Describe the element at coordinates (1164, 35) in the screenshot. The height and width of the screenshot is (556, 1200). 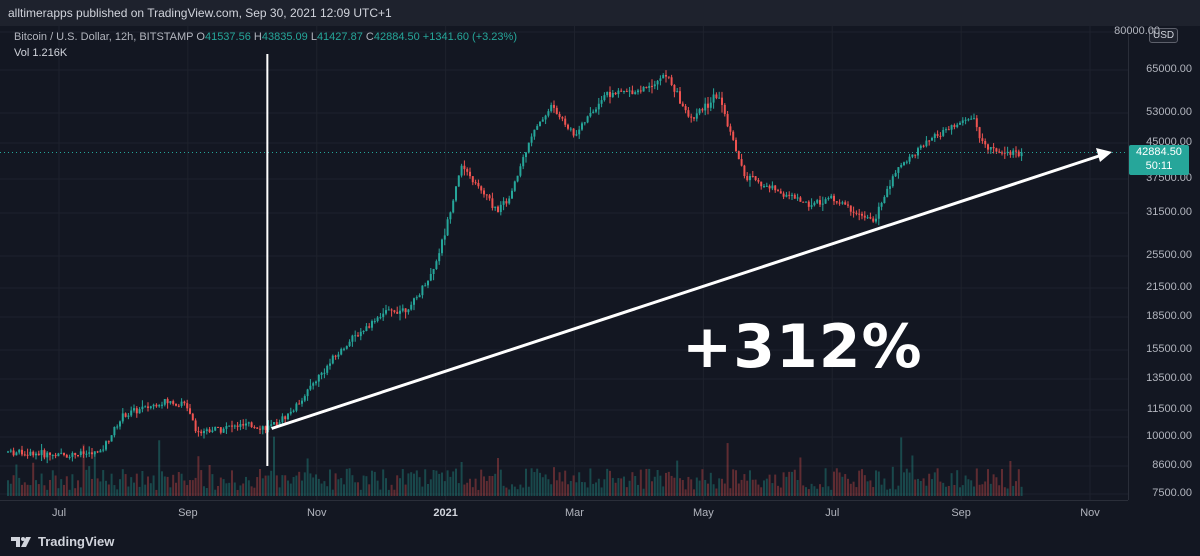
I see `currency-button: USD` at that location.